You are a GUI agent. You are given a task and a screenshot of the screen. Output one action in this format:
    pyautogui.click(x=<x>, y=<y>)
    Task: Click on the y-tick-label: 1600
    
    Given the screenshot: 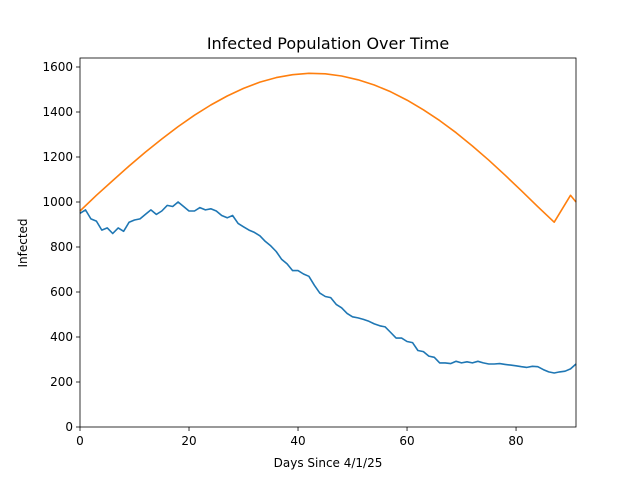 What is the action you would take?
    pyautogui.click(x=57, y=67)
    